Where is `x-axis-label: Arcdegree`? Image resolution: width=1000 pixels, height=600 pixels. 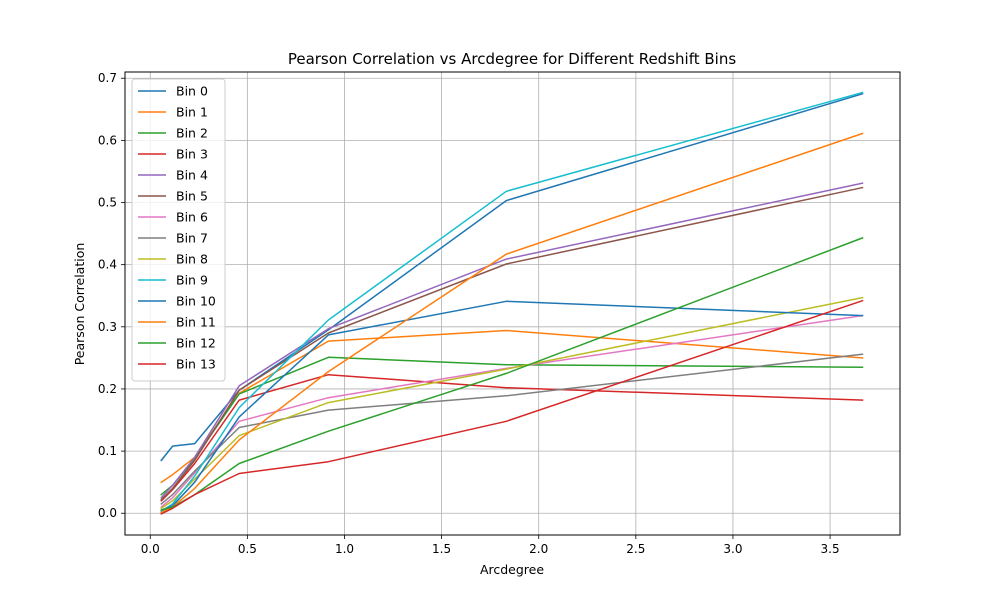
x-axis-label: Arcdegree is located at coordinates (512, 569).